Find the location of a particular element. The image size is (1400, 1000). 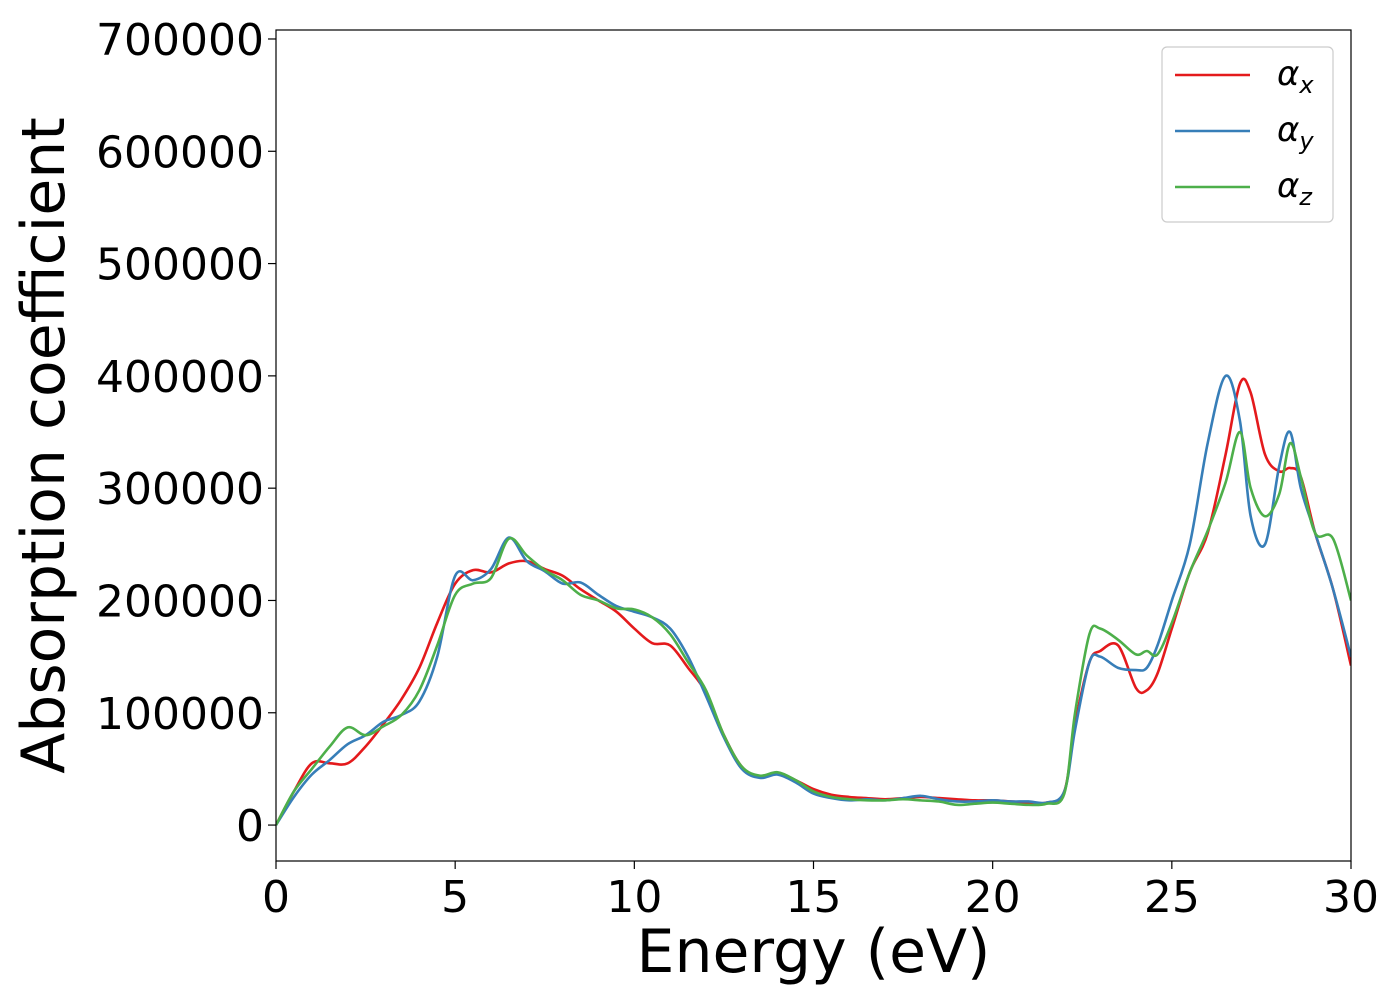

y-tick-label: 600000 is located at coordinates (180, 152).